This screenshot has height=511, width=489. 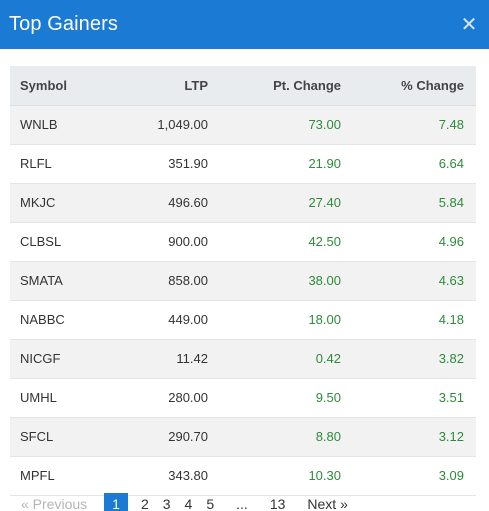 What do you see at coordinates (188, 503) in the screenshot?
I see `page-link-4: 4` at bounding box center [188, 503].